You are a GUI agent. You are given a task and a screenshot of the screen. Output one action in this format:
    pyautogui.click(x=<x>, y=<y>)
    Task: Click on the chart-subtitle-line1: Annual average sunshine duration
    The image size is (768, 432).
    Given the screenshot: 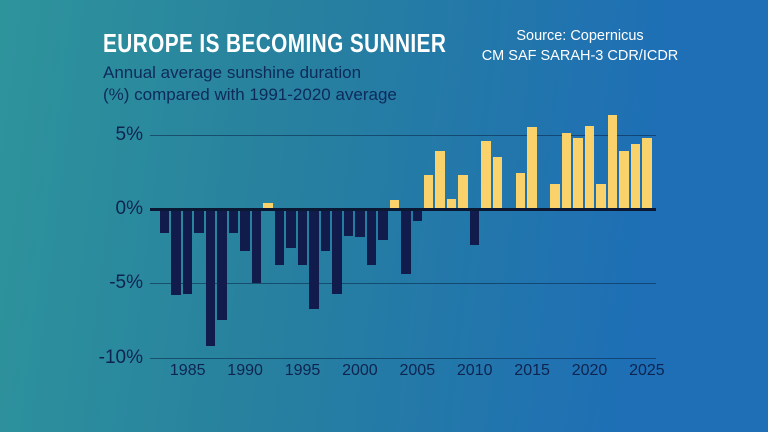 What is the action you would take?
    pyautogui.click(x=232, y=72)
    